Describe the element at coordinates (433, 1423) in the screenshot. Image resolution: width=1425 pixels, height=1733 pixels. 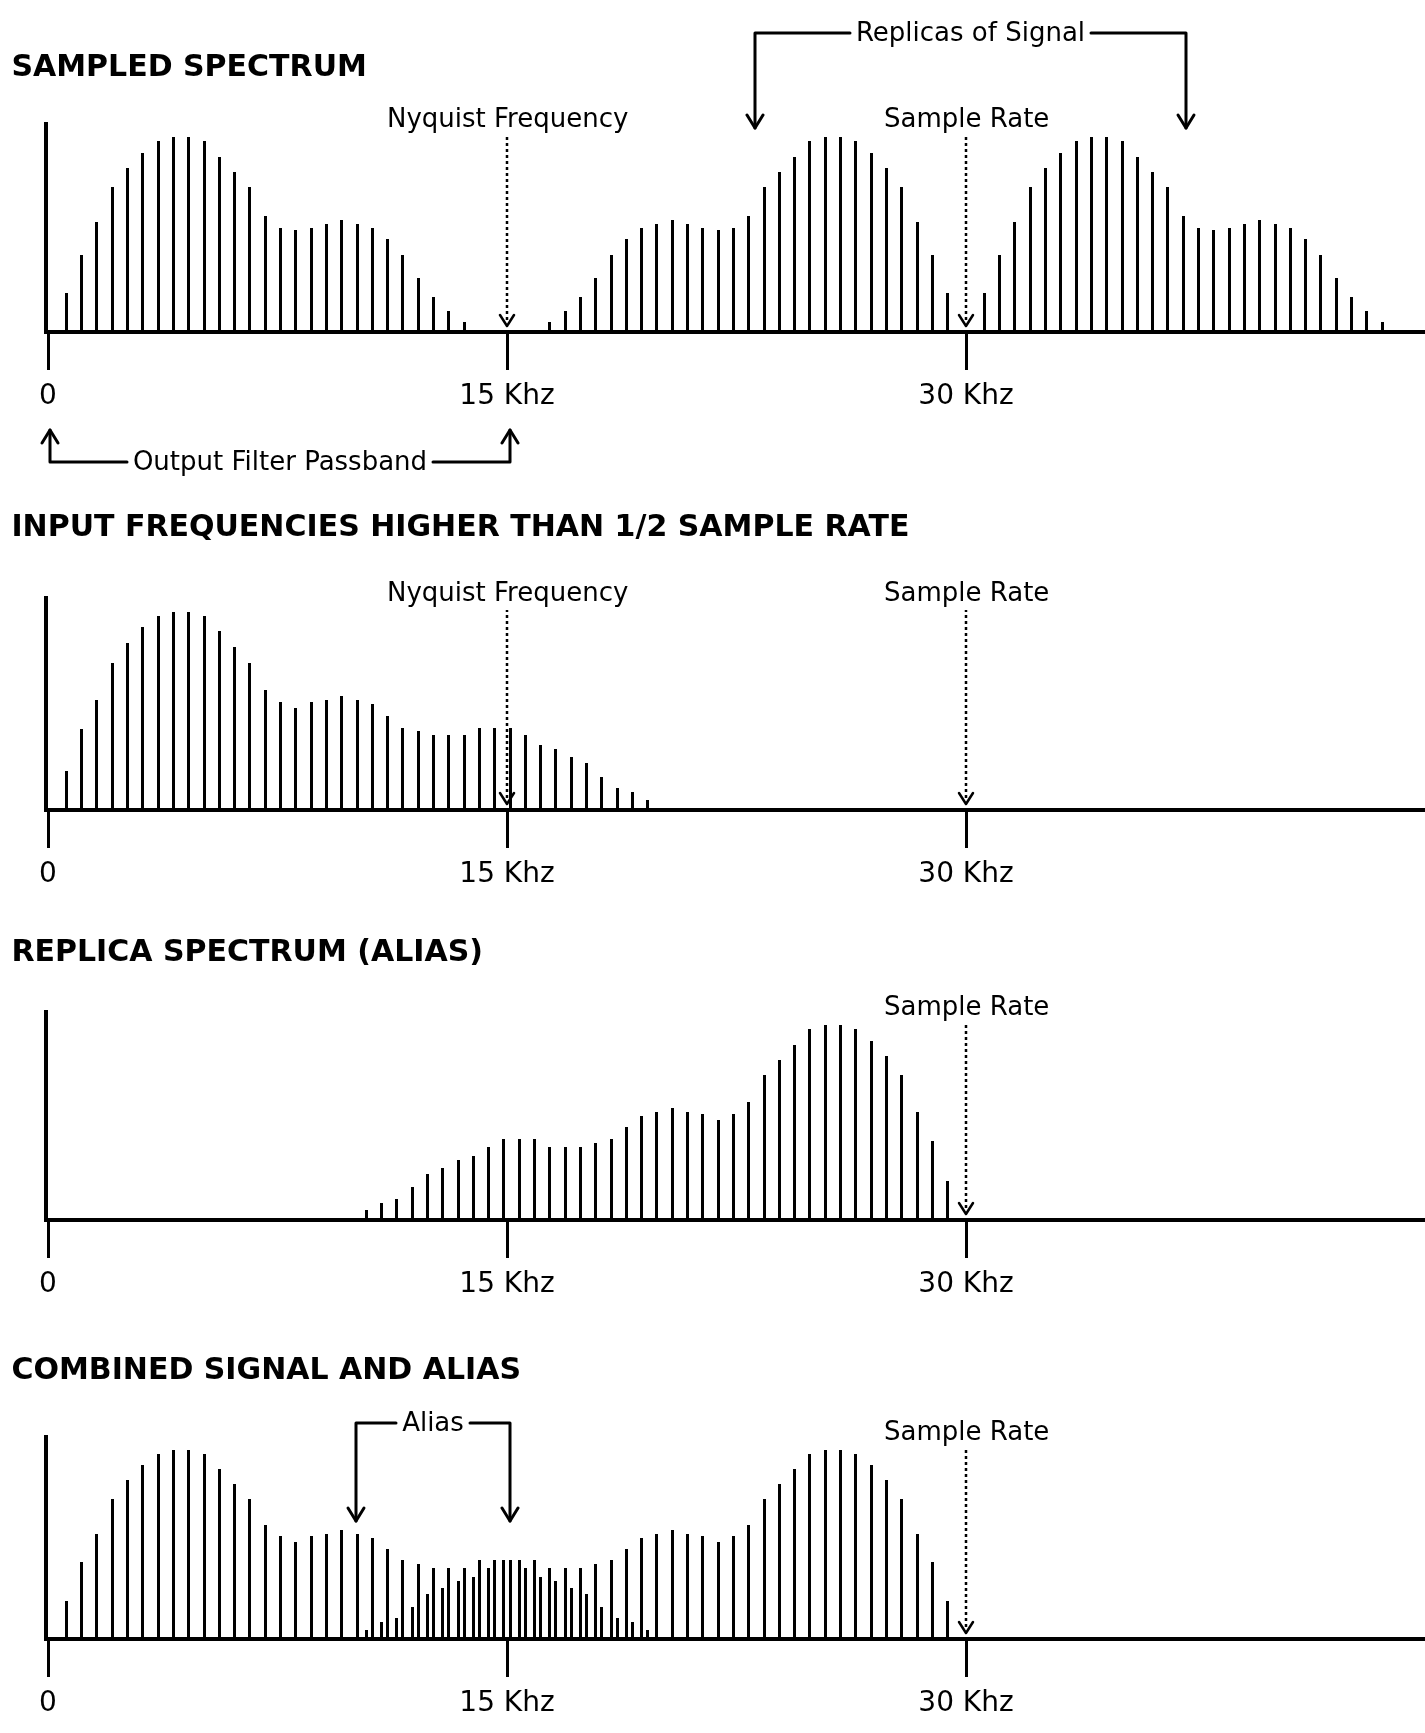
I see `text: Alias` at that location.